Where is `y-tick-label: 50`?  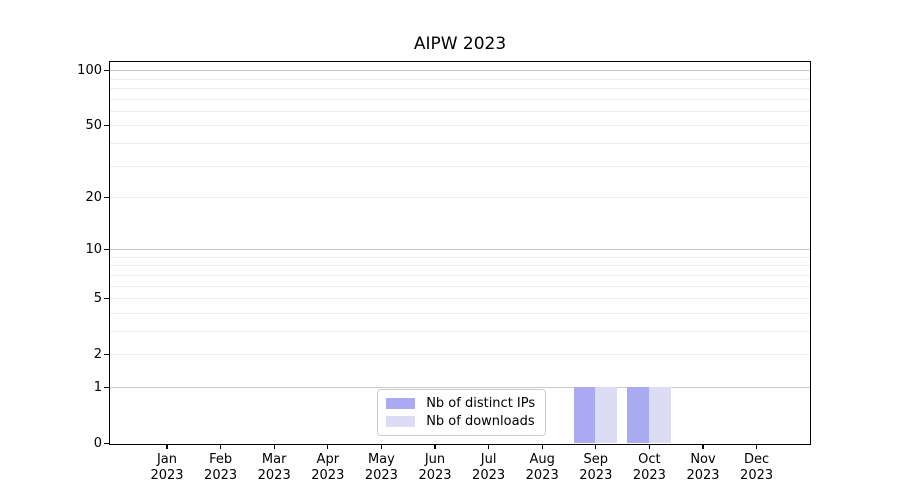 y-tick-label: 50 is located at coordinates (93, 126).